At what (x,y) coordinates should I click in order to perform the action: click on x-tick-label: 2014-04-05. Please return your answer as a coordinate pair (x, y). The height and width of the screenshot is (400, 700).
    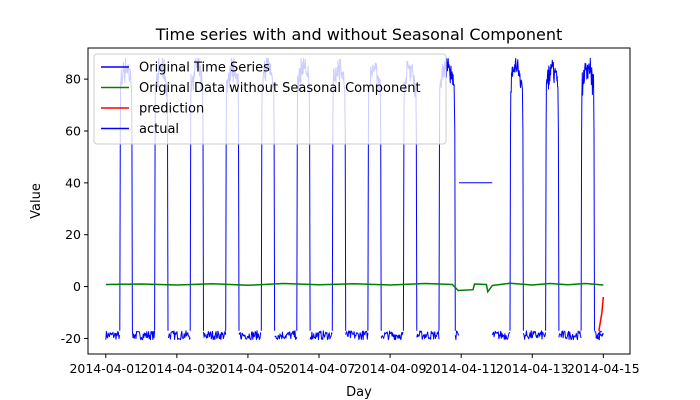
    Looking at the image, I should click on (248, 368).